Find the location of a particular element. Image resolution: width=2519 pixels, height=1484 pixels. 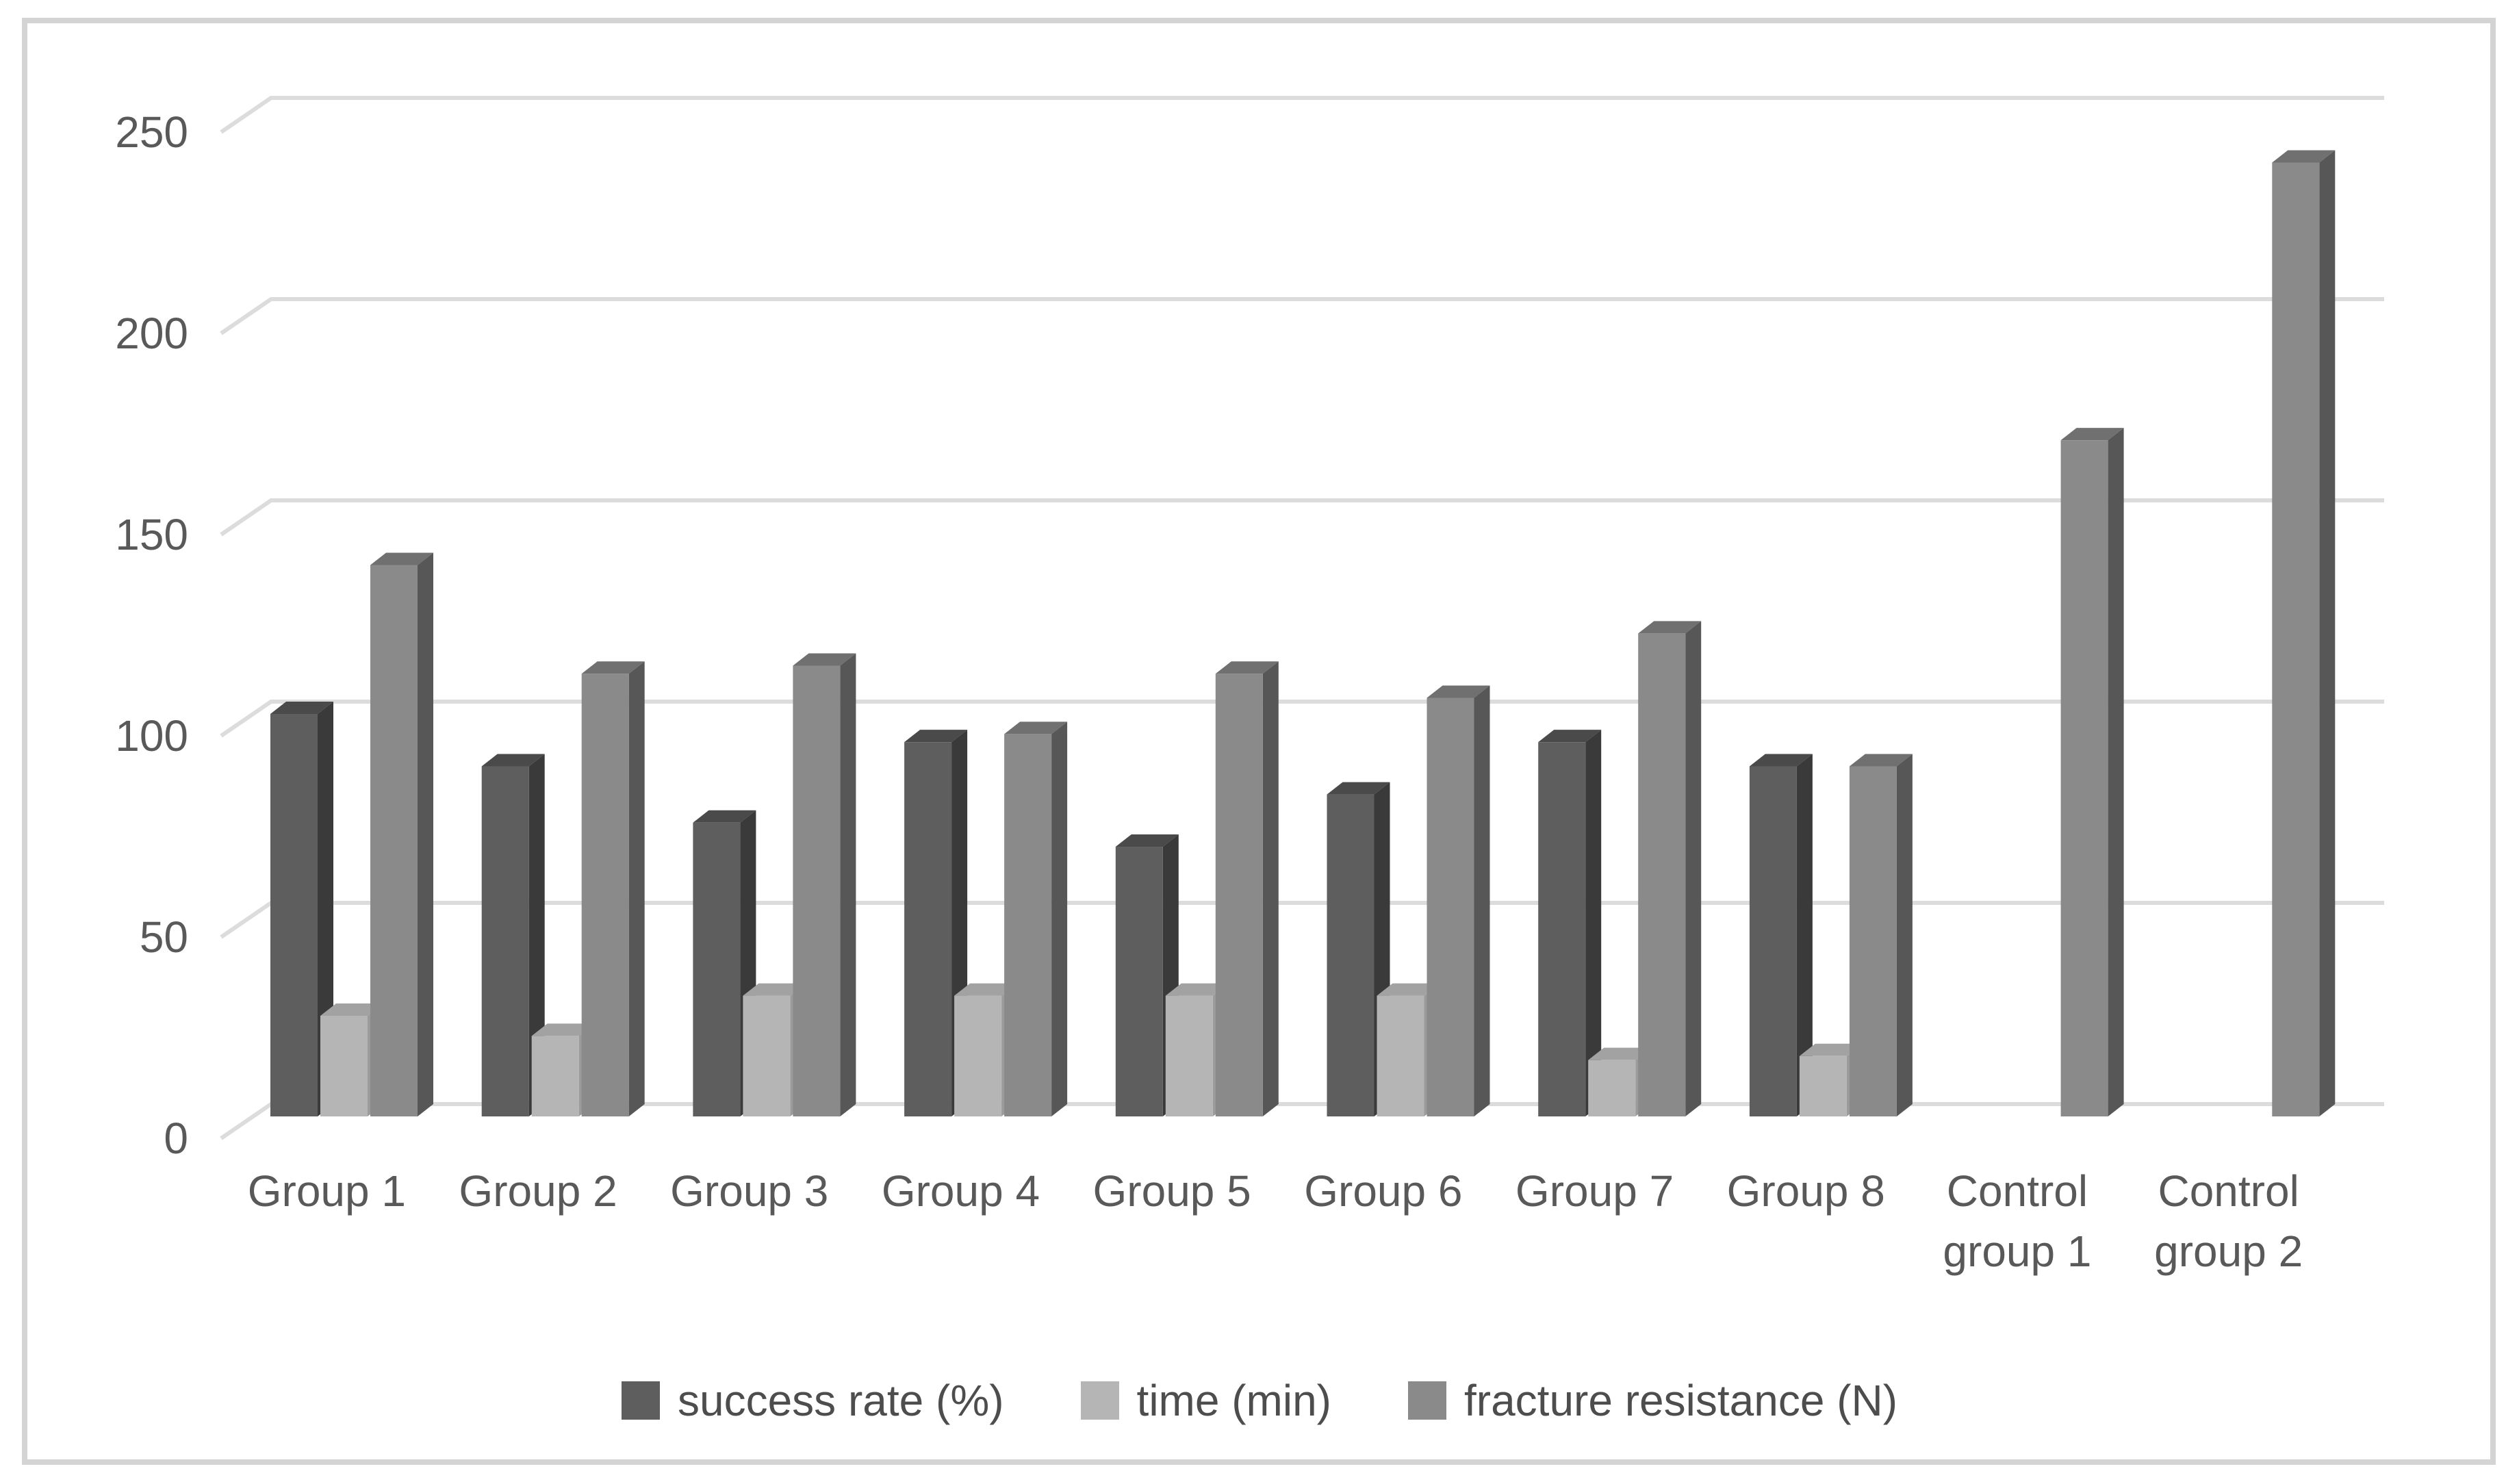

bar-fracture-resistance-N-cat10 is located at coordinates (2304, 633).